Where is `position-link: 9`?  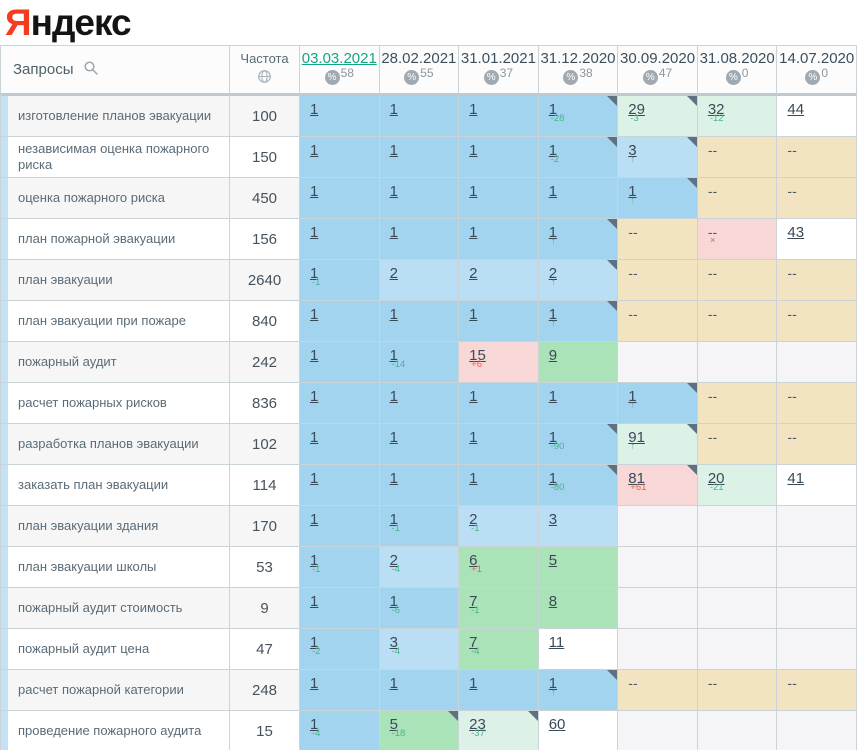 position-link: 9 is located at coordinates (553, 355).